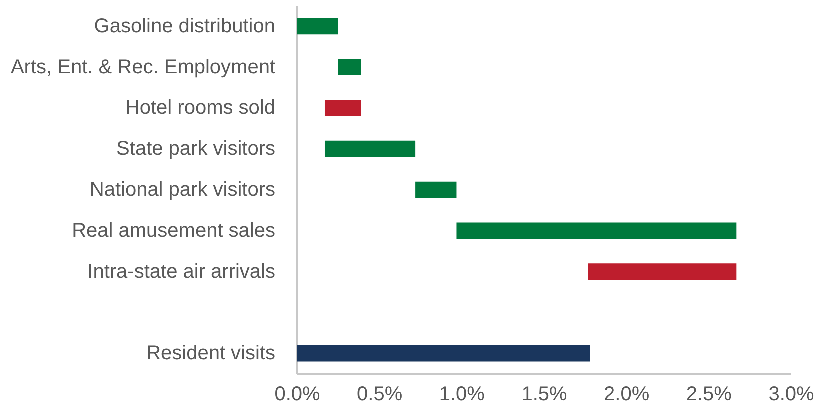 The image size is (839, 415). What do you see at coordinates (200, 108) in the screenshot?
I see `y-tick-label: Hotel rooms sold` at bounding box center [200, 108].